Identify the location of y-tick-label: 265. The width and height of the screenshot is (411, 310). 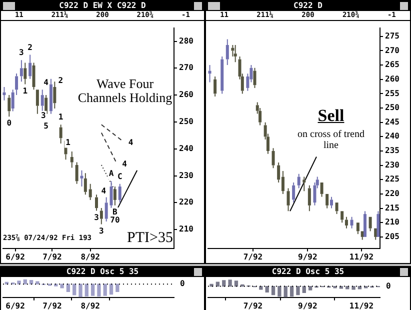
(392, 65).